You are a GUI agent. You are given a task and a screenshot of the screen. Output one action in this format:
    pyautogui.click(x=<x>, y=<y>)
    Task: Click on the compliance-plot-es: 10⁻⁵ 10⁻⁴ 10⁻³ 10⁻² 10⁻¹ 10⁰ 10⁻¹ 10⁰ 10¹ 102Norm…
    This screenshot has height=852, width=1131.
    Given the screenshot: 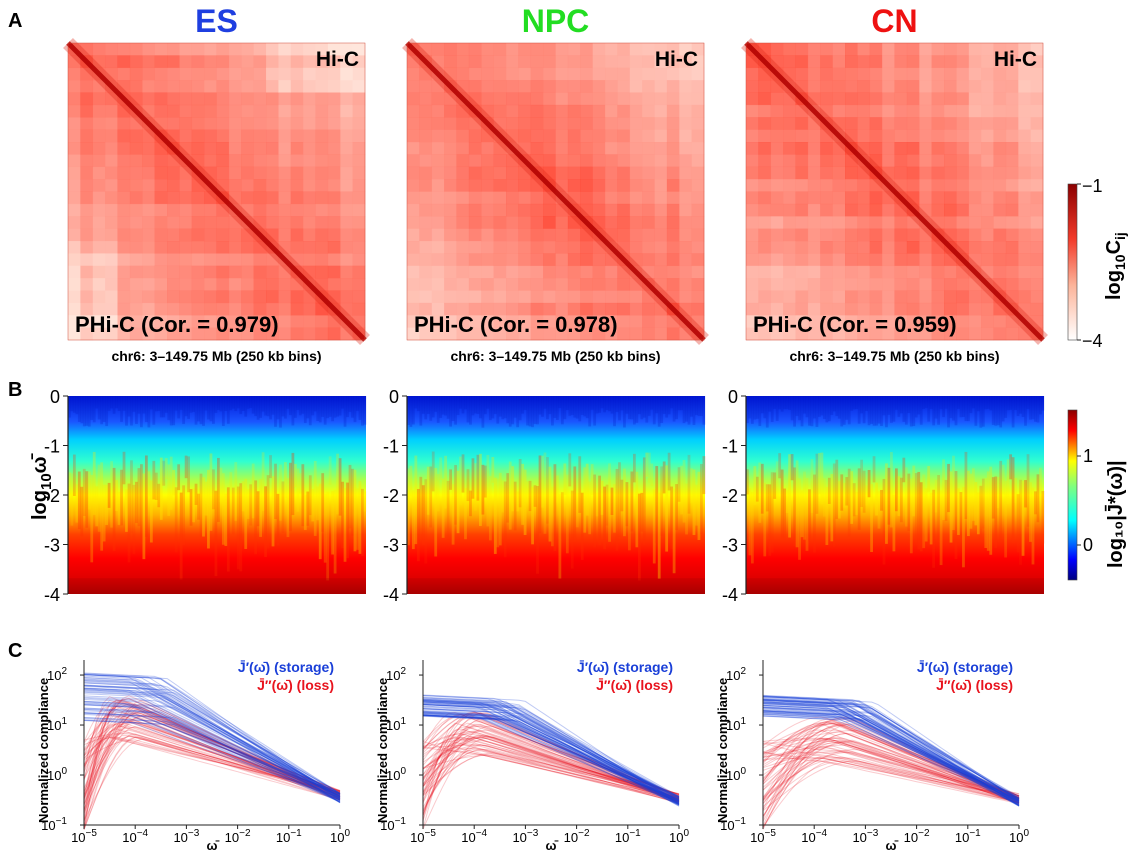 What is the action you would take?
    pyautogui.click(x=193, y=755)
    